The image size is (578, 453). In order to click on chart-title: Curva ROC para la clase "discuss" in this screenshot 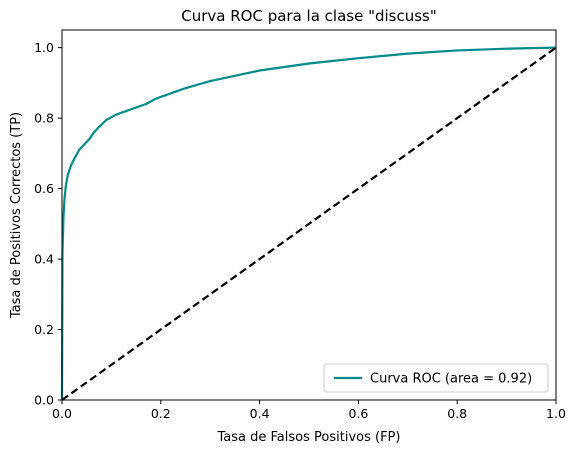, I will do `click(309, 16)`.